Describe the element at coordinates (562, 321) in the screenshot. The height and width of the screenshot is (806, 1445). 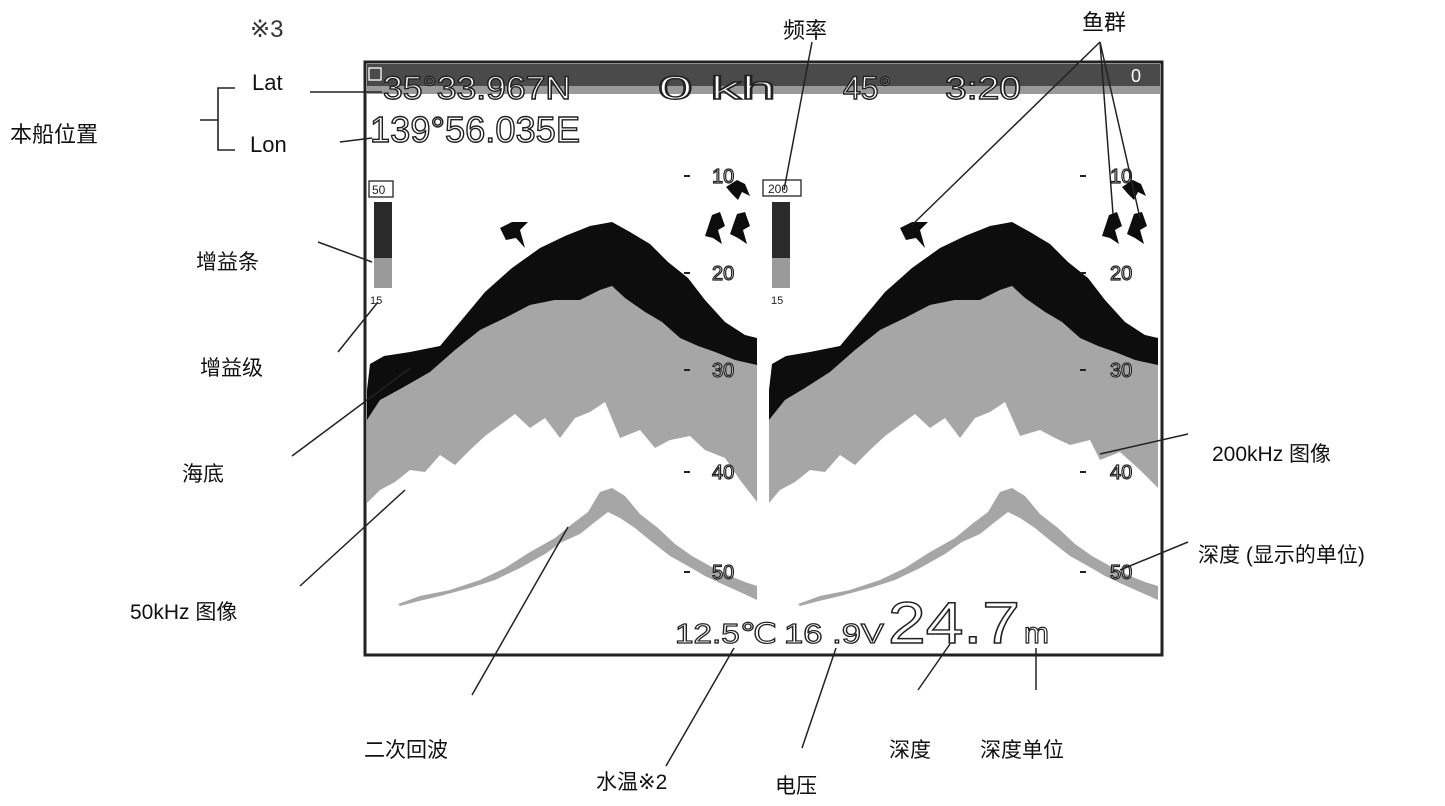
I see `seabed-50khz` at that location.